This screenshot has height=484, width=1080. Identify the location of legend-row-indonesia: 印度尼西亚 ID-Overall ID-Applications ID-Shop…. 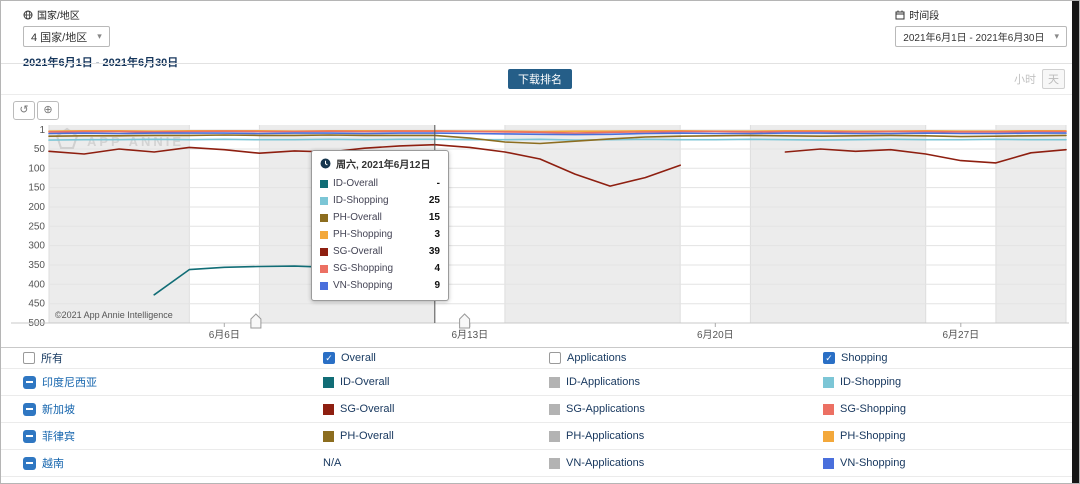
(540, 382).